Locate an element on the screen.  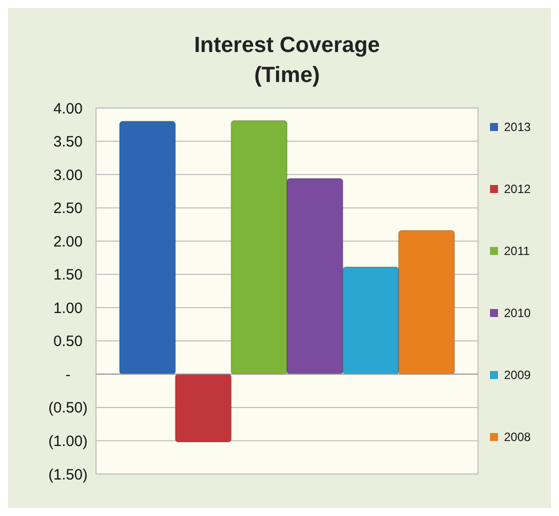
y-tick-label: 3.00 is located at coordinates (68, 175).